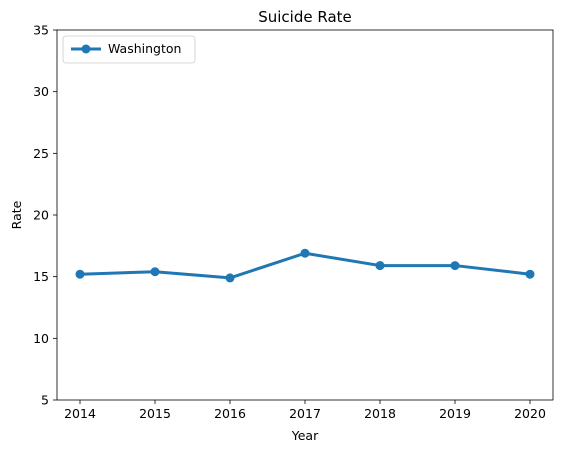  I want to click on y-tick-label: 10, so click(41, 338).